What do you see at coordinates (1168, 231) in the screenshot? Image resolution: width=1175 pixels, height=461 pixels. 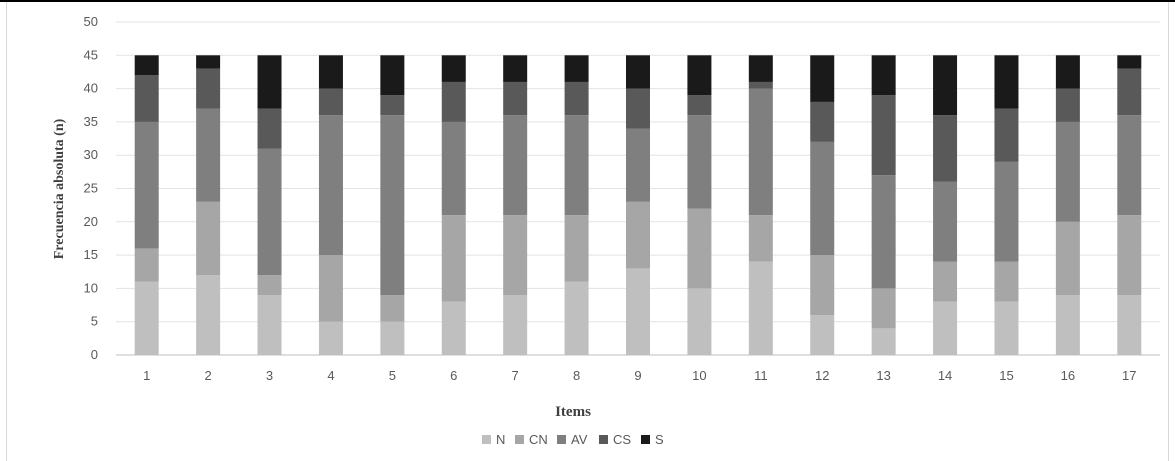 I see `right-border-line` at bounding box center [1168, 231].